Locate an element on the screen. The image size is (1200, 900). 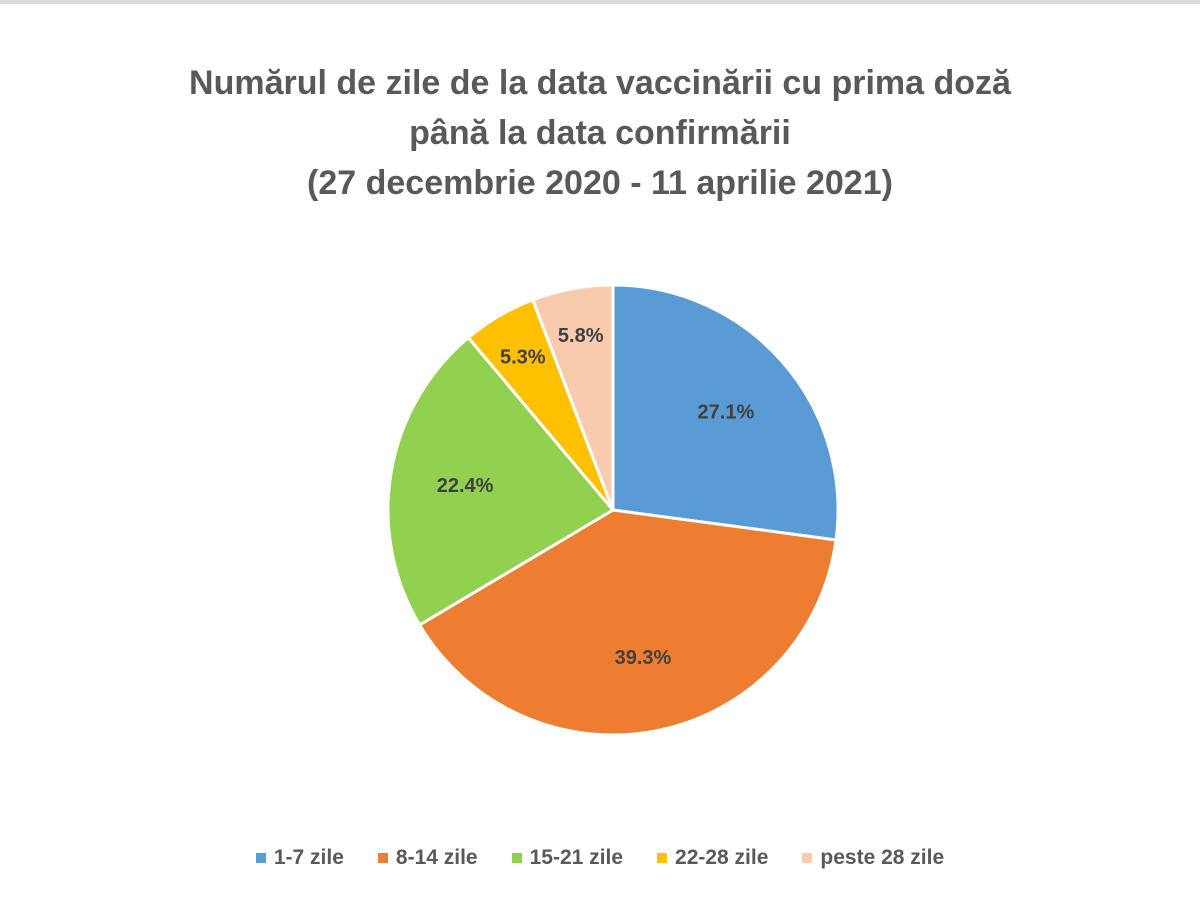
data-label-15-21-zile: 22.4% is located at coordinates (465, 486).